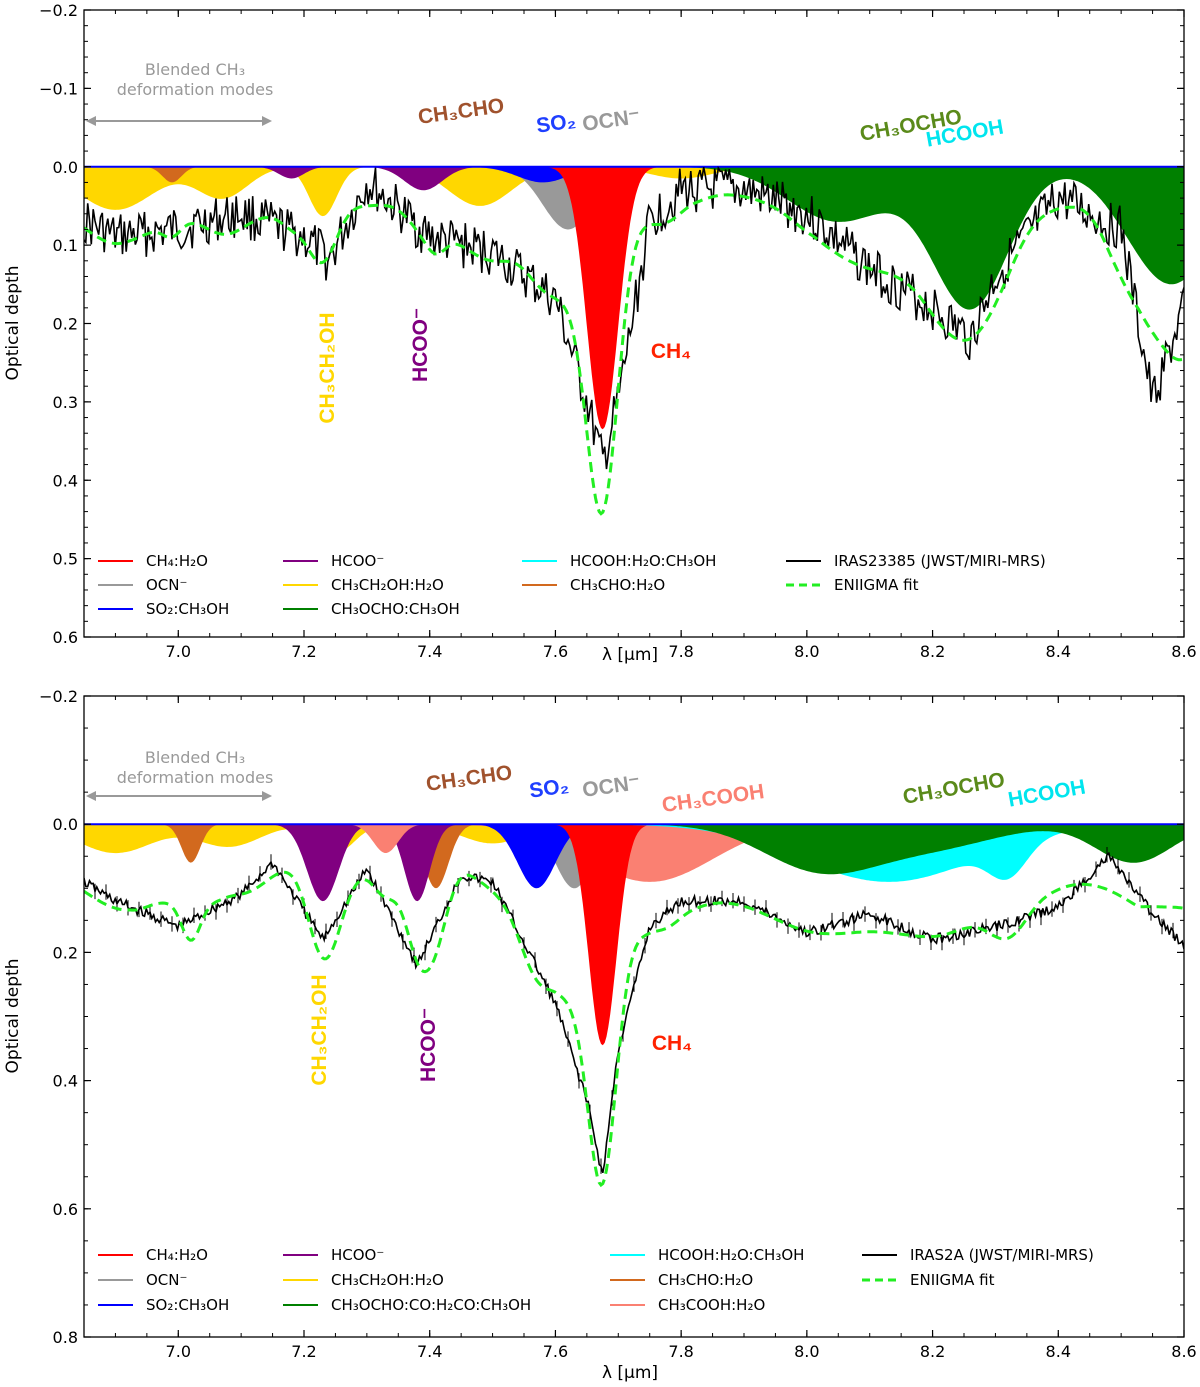 This screenshot has width=1200, height=1387. I want to click on x-axis-label-bottom: λ [μm], so click(630, 1373).